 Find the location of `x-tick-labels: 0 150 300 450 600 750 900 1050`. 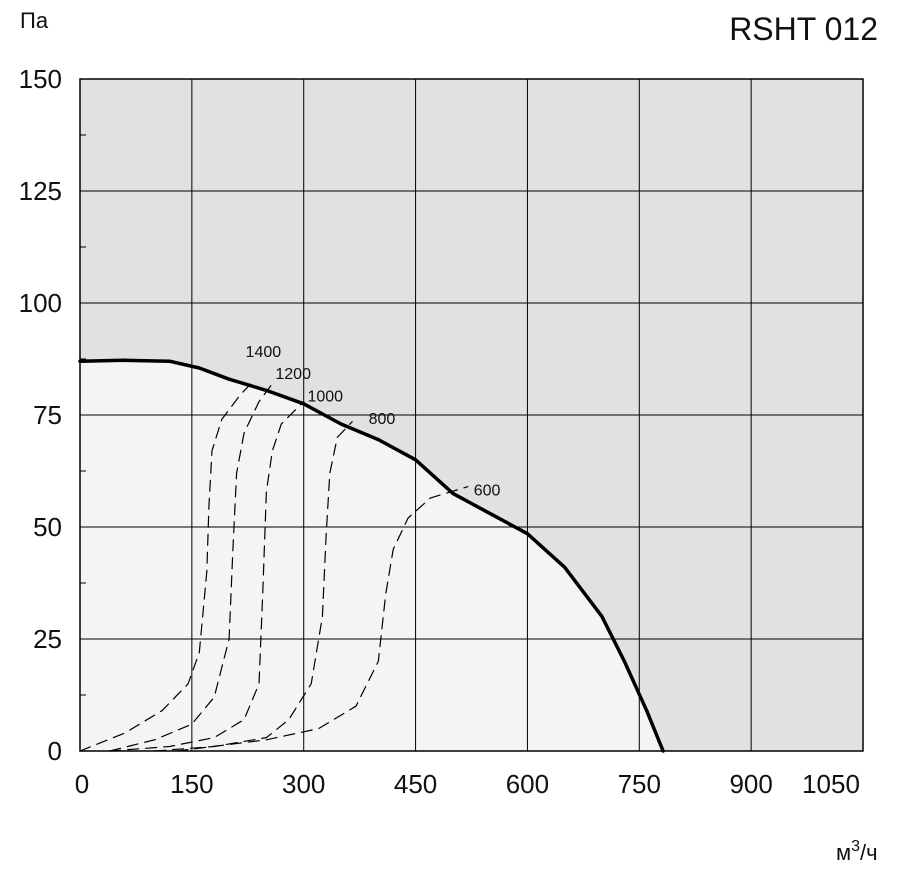

x-tick-labels: 0 150 300 450 600 750 900 1050 is located at coordinates (467, 784).